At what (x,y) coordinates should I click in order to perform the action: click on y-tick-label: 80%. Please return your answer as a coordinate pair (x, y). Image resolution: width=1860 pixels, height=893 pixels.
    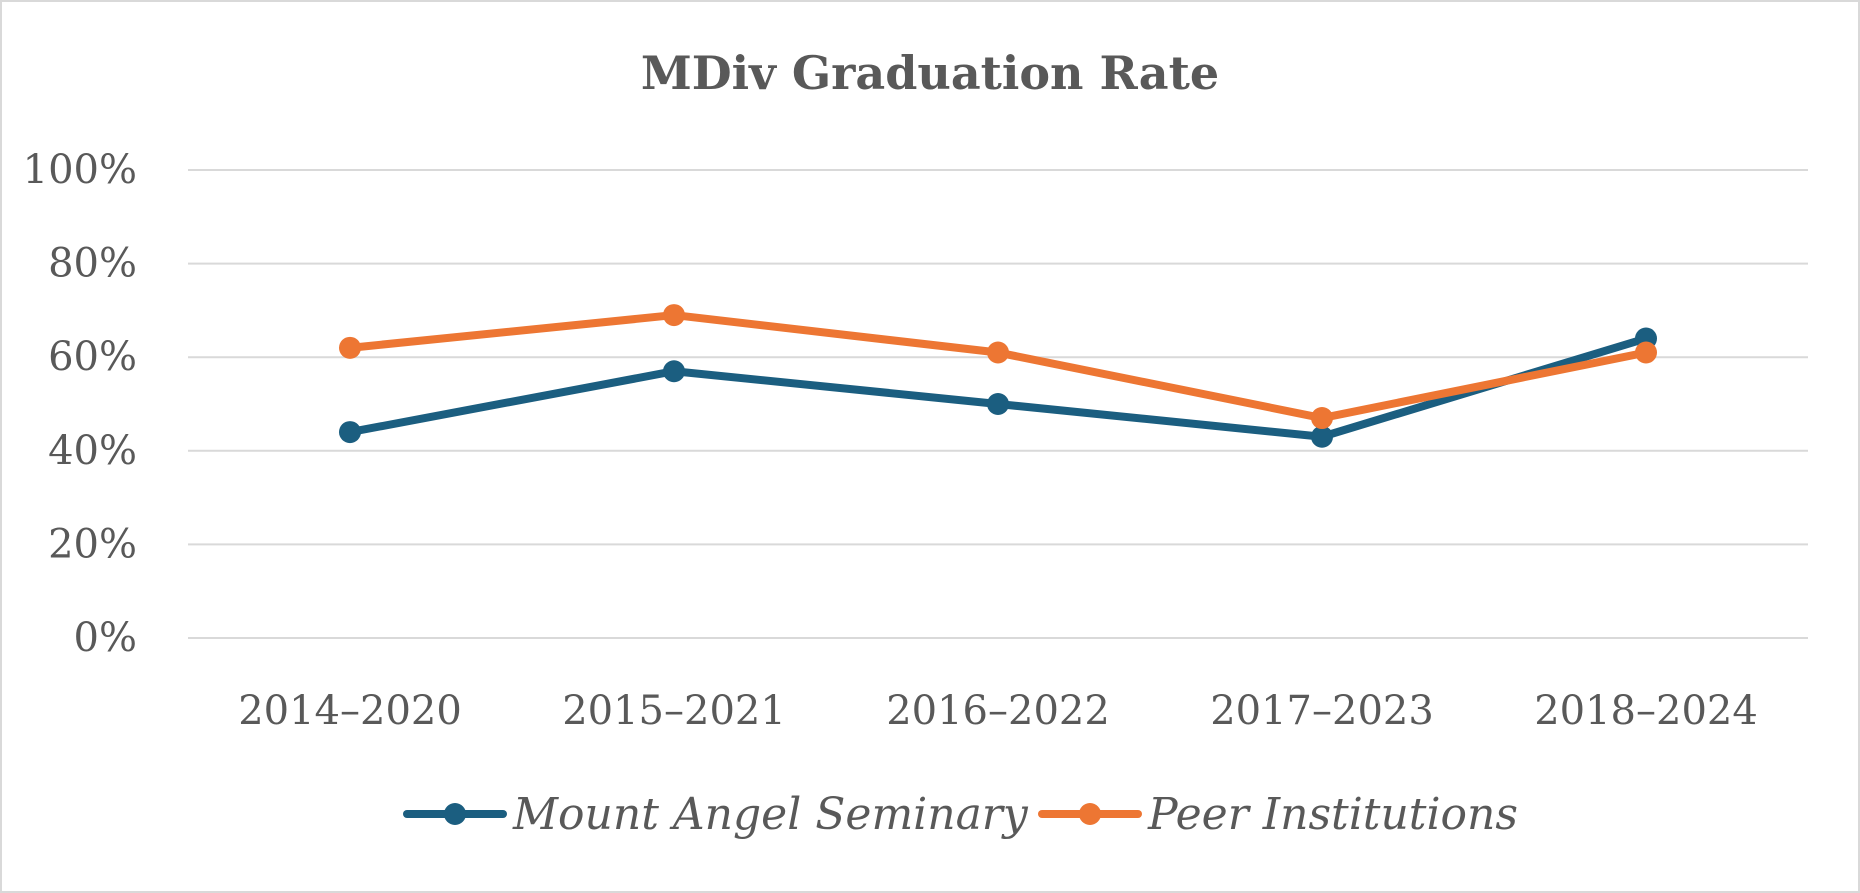
    Looking at the image, I should click on (92, 264).